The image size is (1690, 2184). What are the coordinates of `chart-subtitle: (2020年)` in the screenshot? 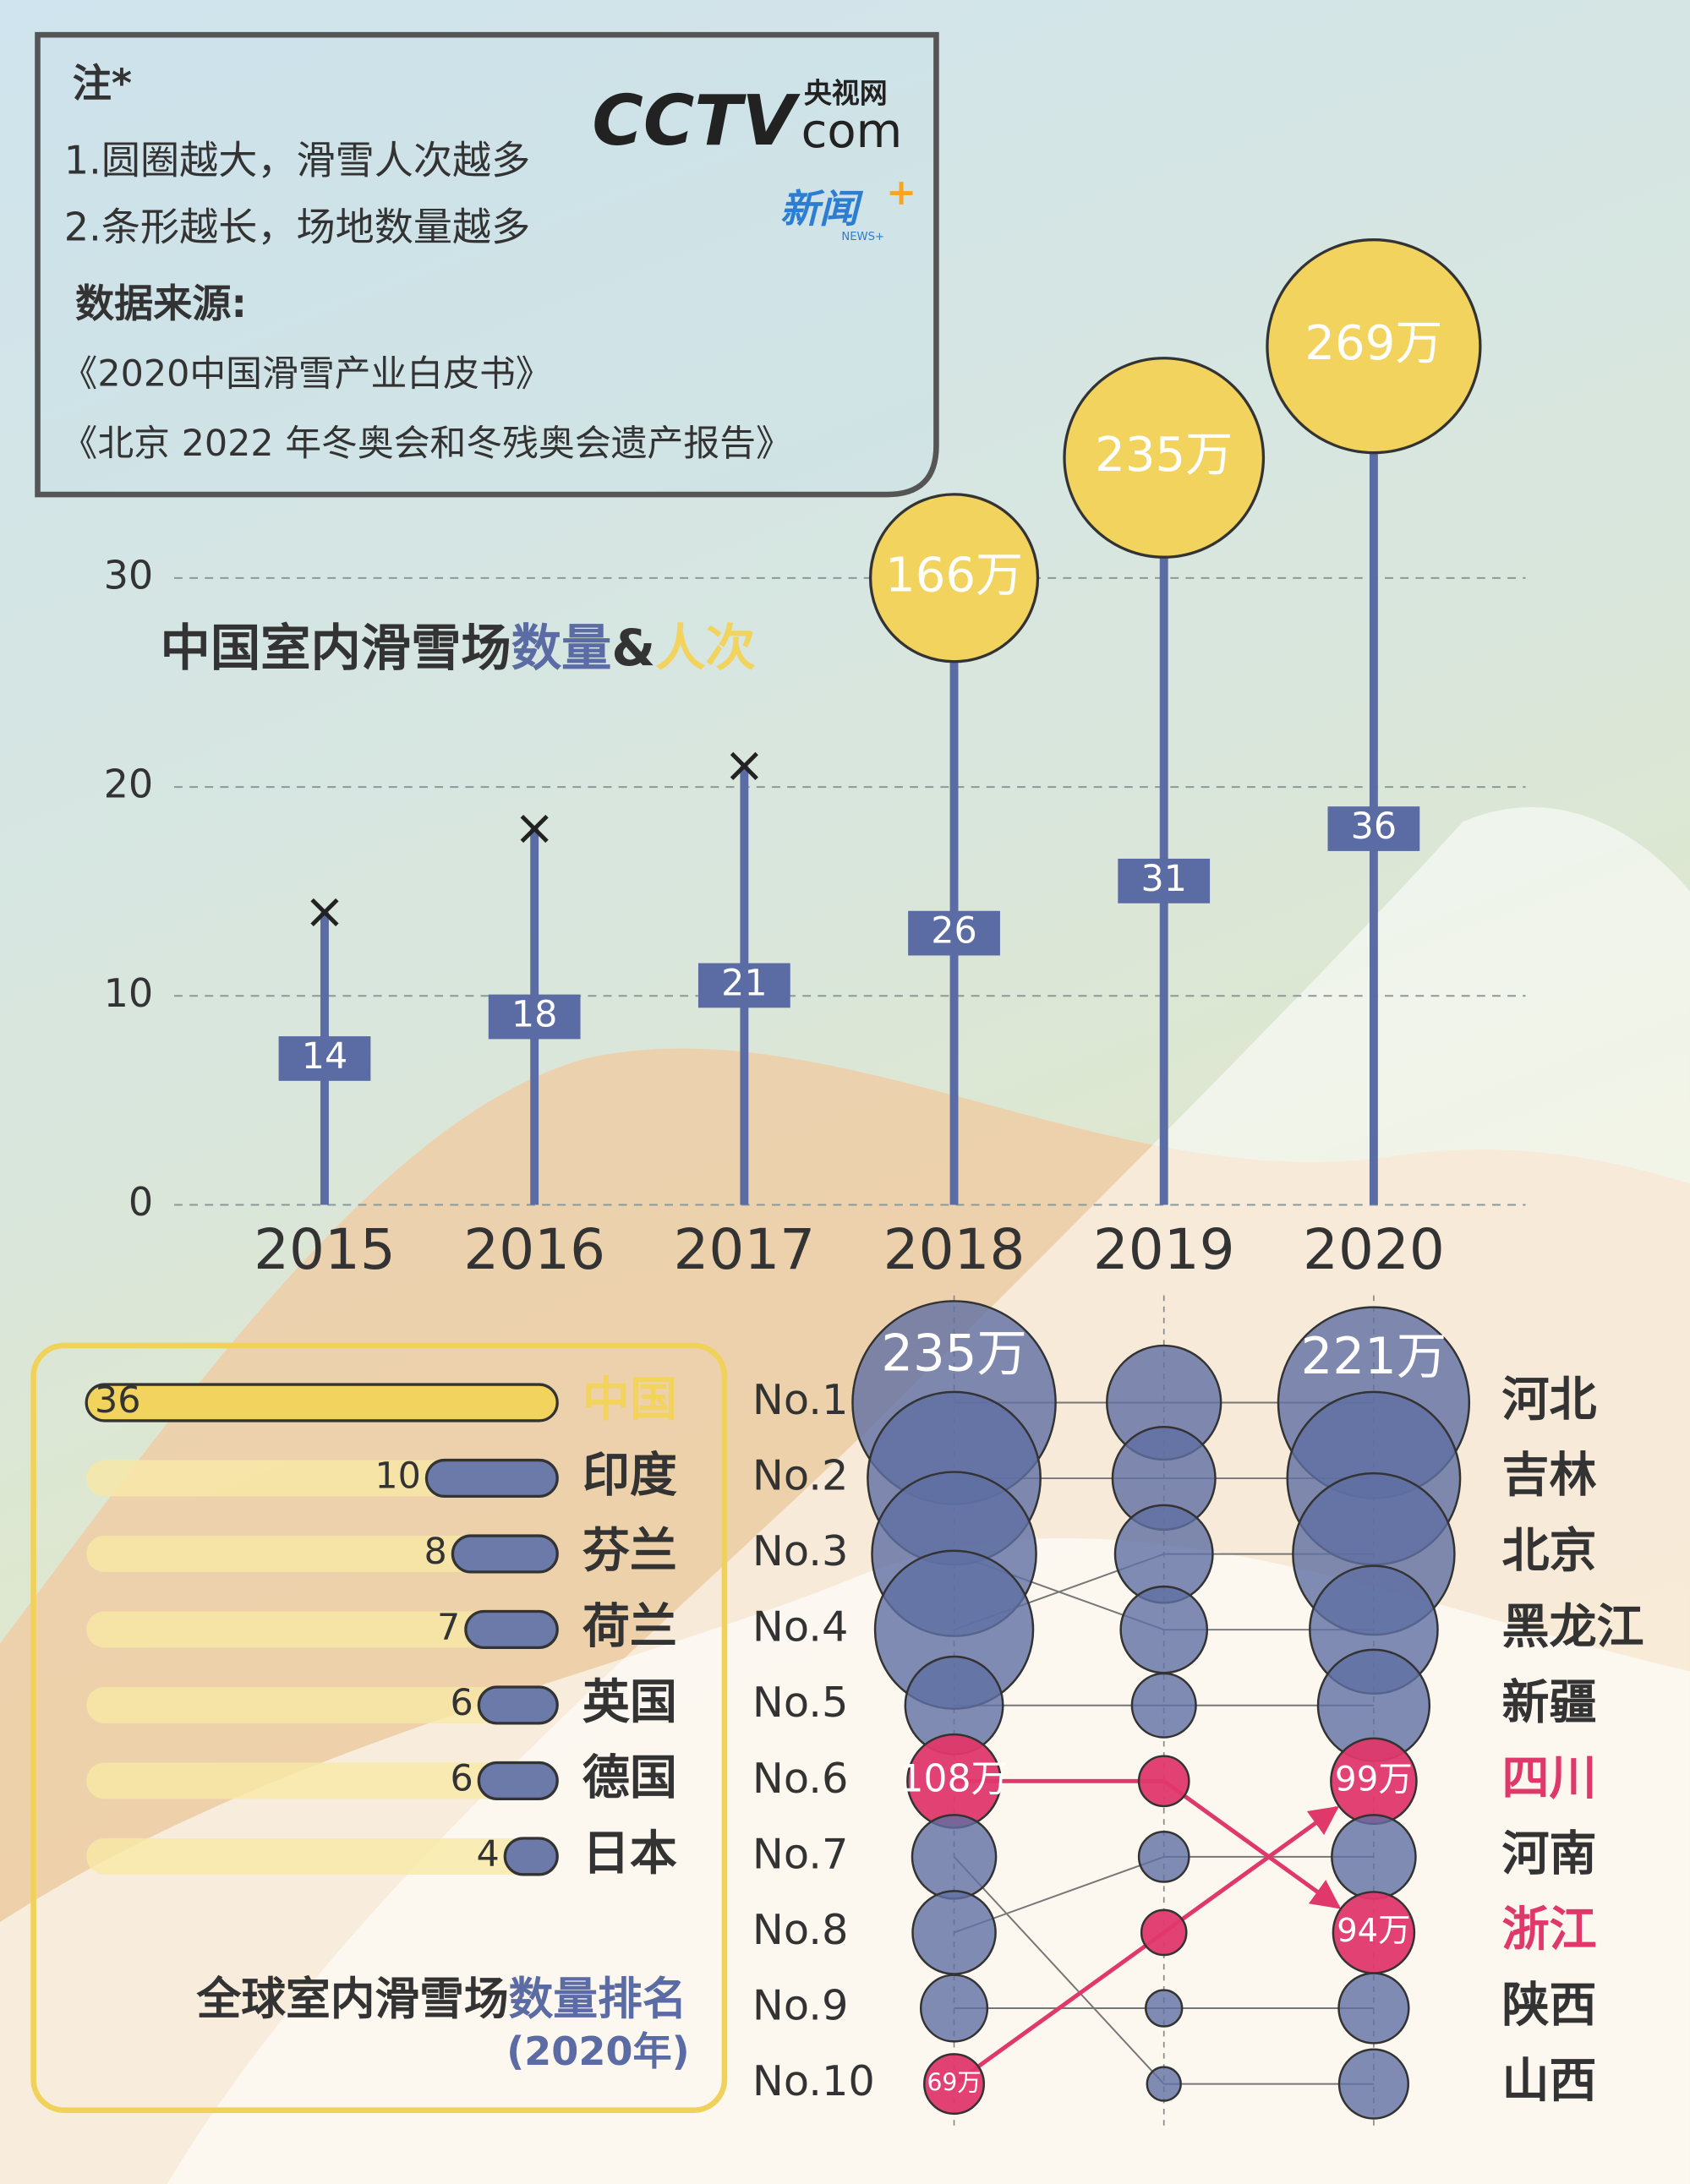 It's located at (598, 2051).